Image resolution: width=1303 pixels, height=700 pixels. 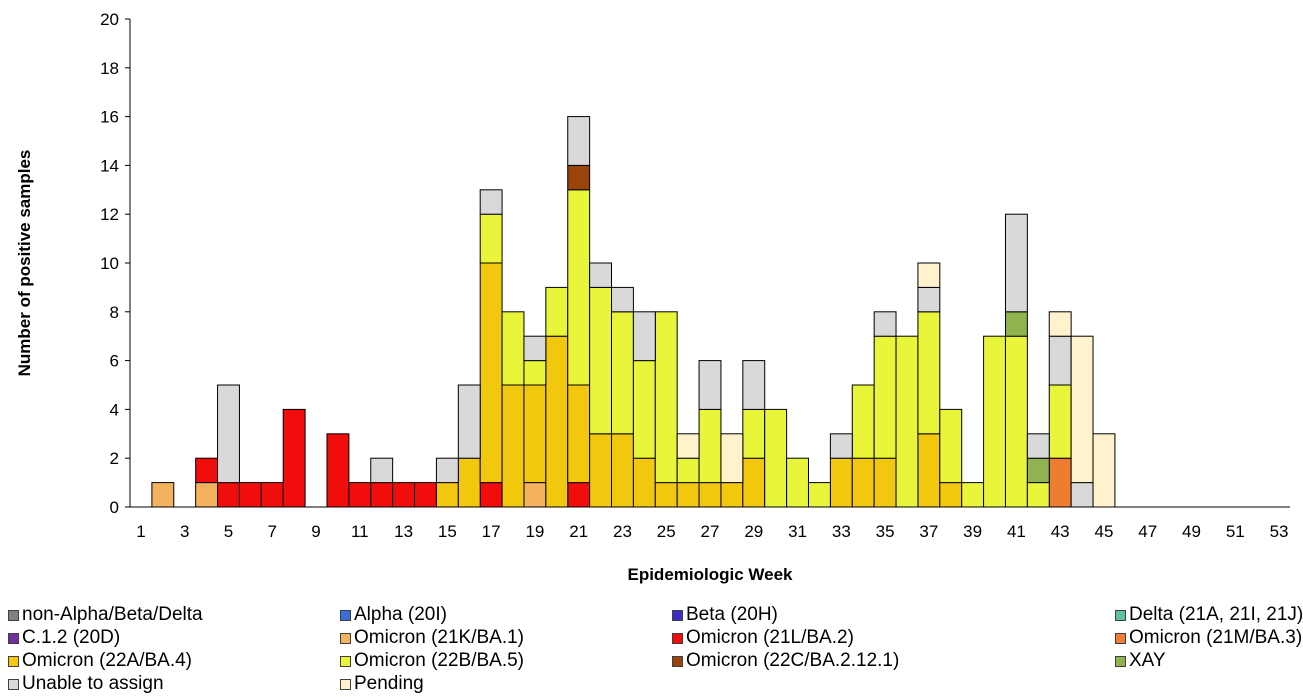 What do you see at coordinates (107, 660) in the screenshot?
I see `legend-label: Omicron (22A/BA.4)` at bounding box center [107, 660].